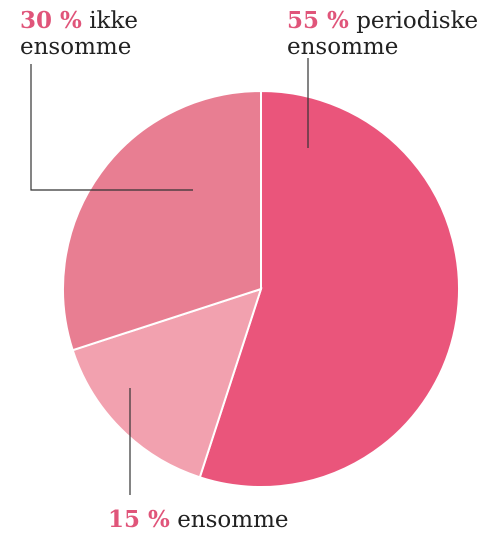 The height and width of the screenshot is (534, 492). I want to click on slice-label-periodiske-ensomme: 55 % periodiske ensomme, so click(383, 34).